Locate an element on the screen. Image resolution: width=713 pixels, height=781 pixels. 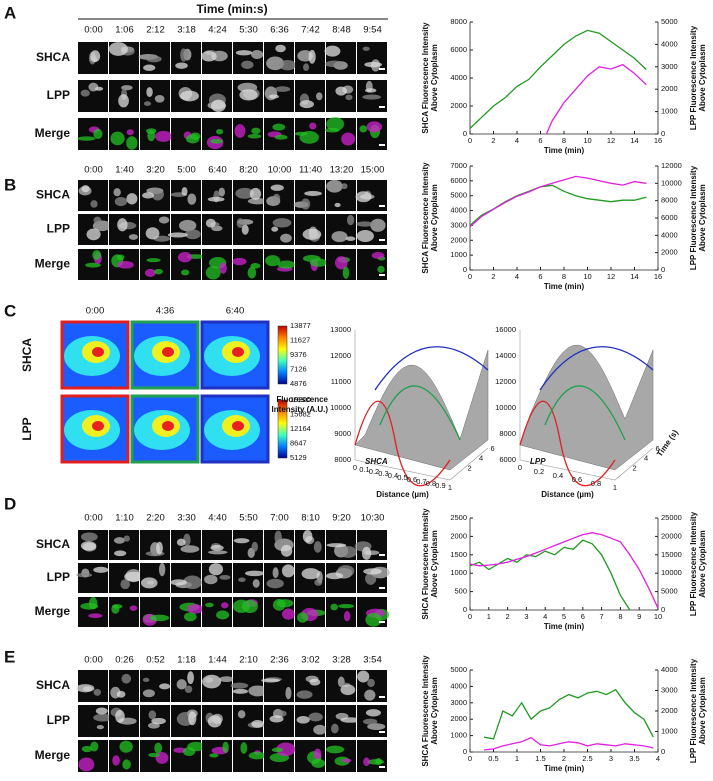
colorbar-label: 13877 is located at coordinates (300, 325).